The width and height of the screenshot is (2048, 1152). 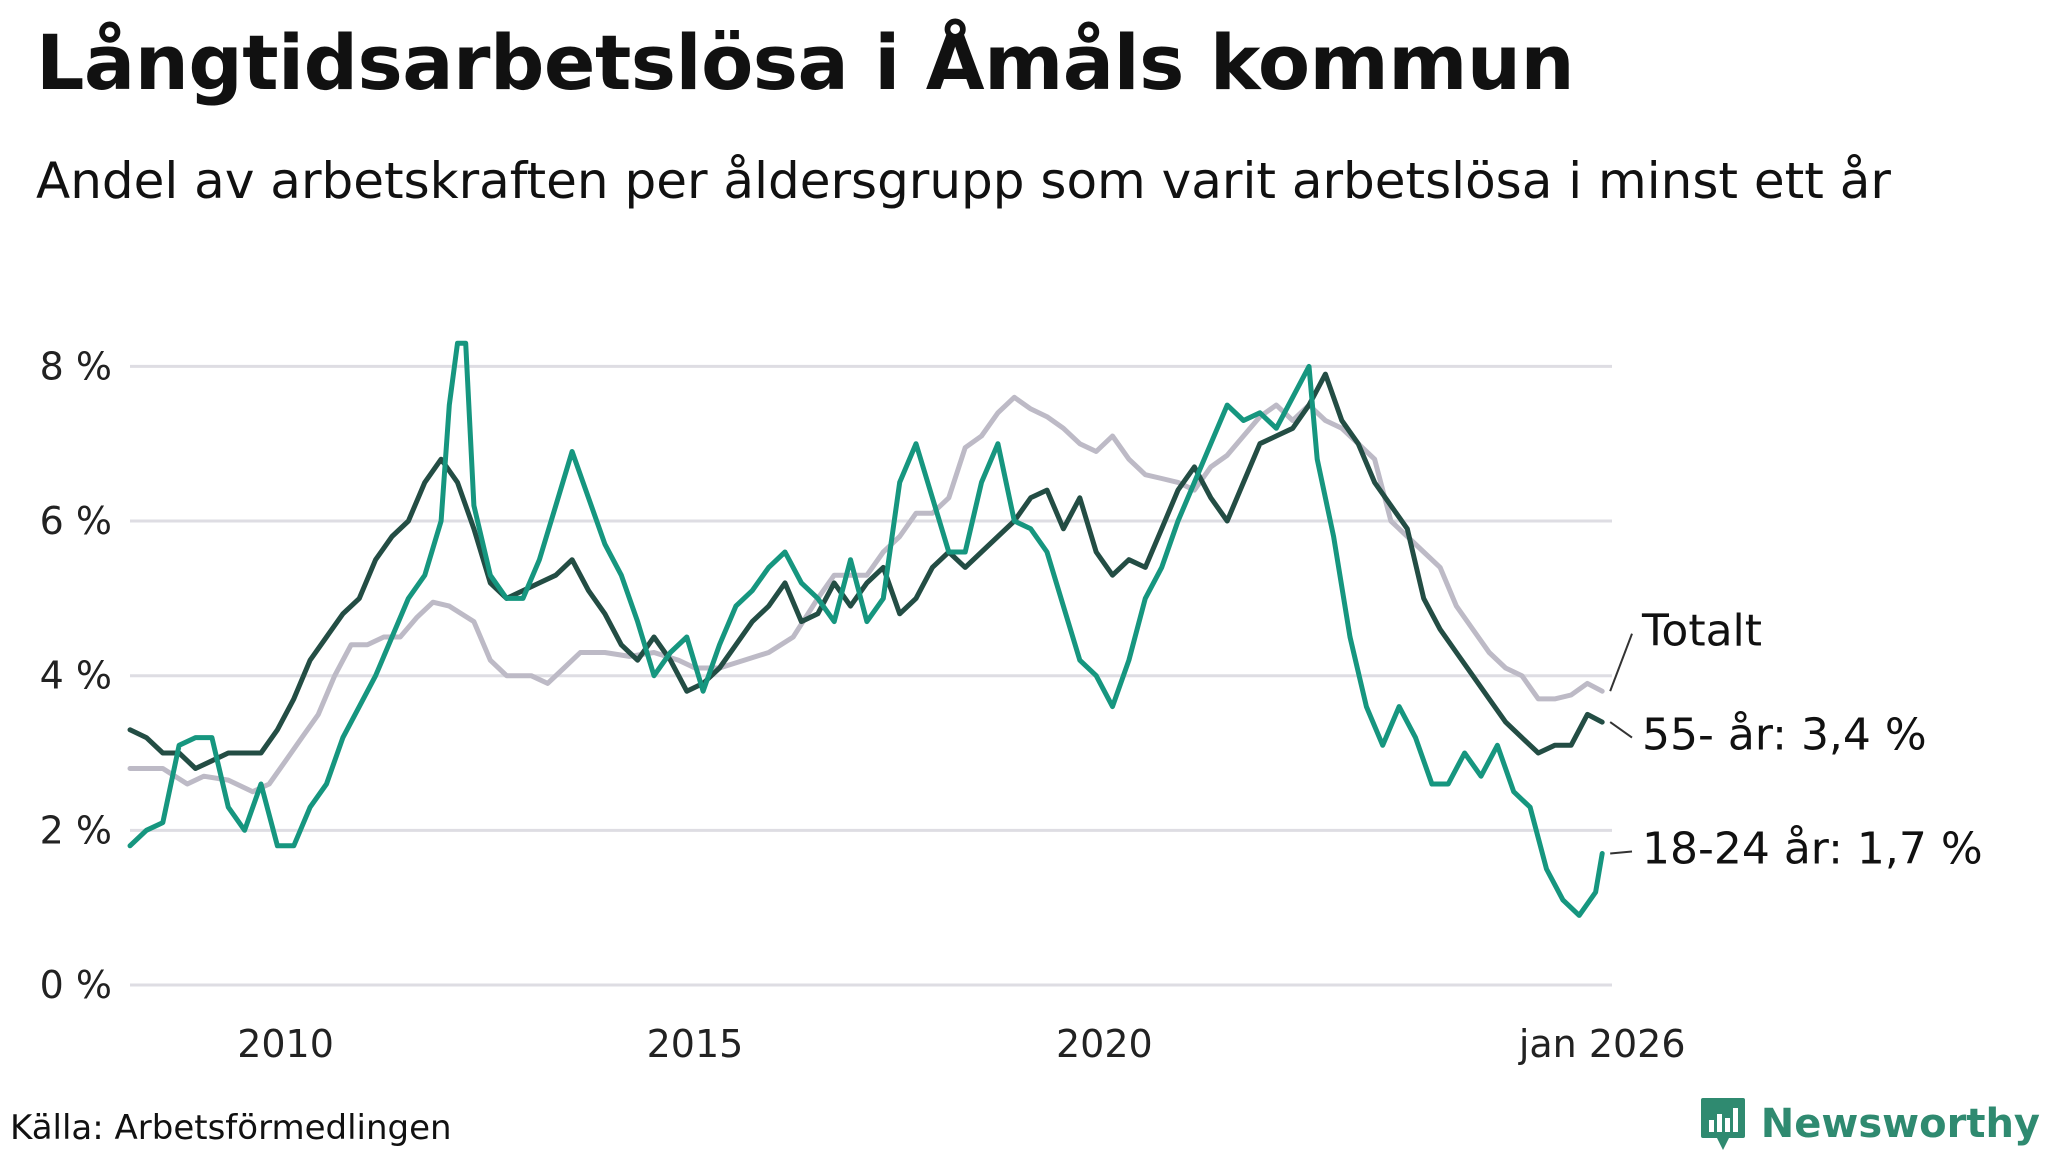 What do you see at coordinates (1602, 1044) in the screenshot?
I see `x-tick-label: jan 2026` at bounding box center [1602, 1044].